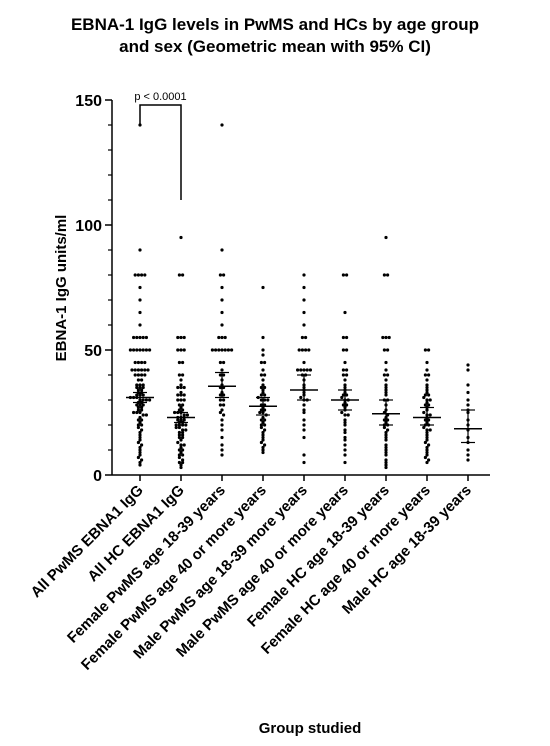 This screenshot has width=550, height=746. What do you see at coordinates (275, 46) in the screenshot?
I see `chart-title-line-2: and sex (Geometric mean with 95% CI)` at bounding box center [275, 46].